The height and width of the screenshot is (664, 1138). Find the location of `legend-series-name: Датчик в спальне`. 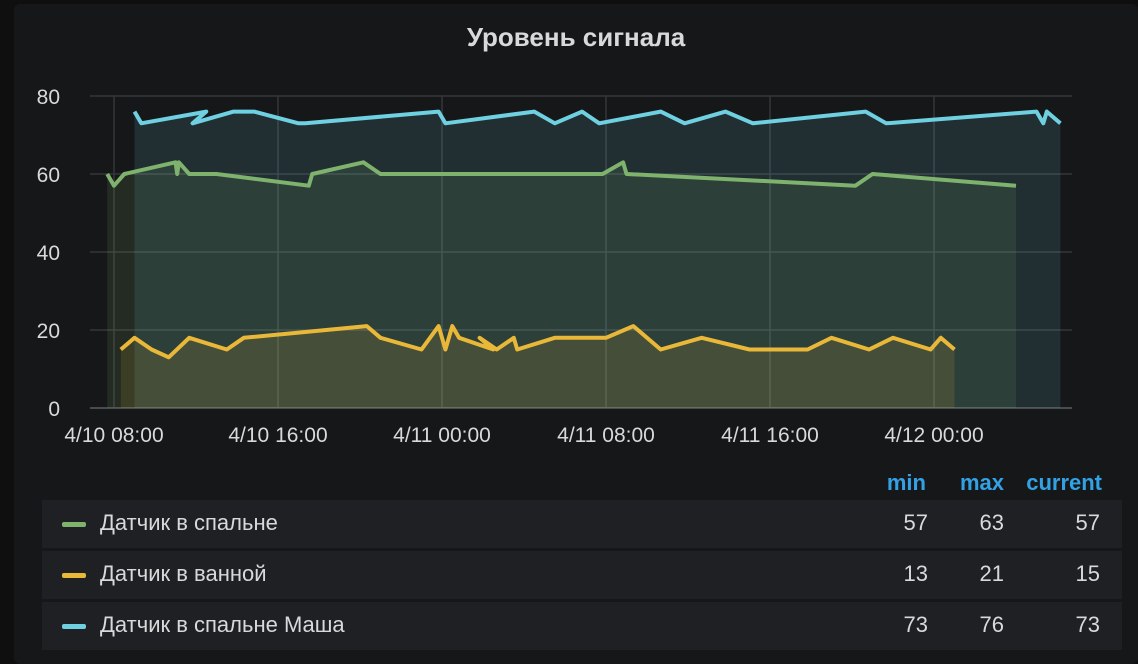

legend-series-name: Датчик в спальне is located at coordinates (189, 522).